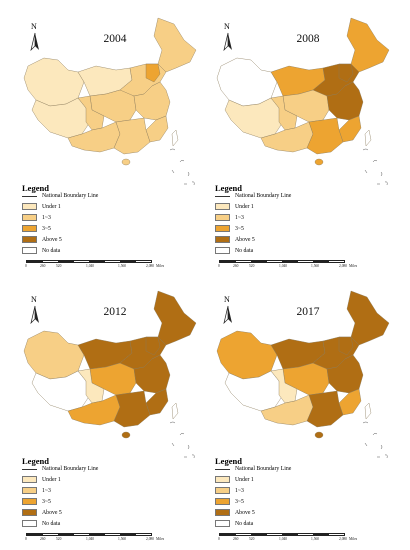  What do you see at coordinates (115, 39) in the screenshot?
I see `map-year-title: 2004` at bounding box center [115, 39].